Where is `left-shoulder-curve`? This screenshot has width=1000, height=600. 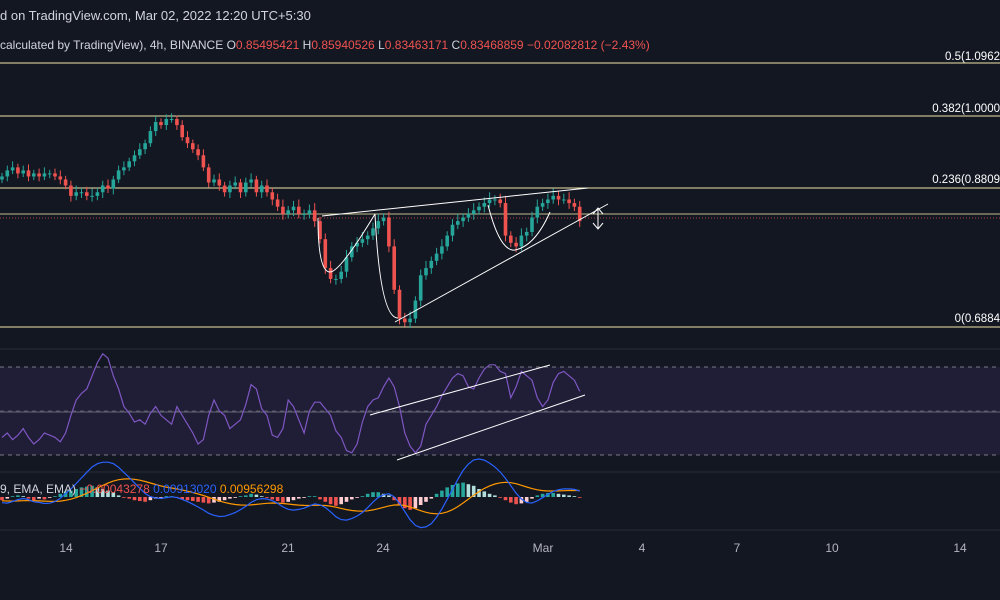 left-shoulder-curve is located at coordinates (346, 243).